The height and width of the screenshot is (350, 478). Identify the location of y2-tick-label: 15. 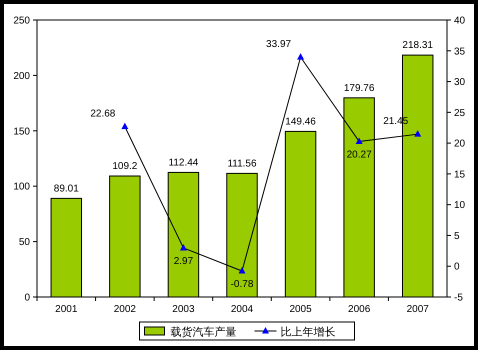
(460, 174).